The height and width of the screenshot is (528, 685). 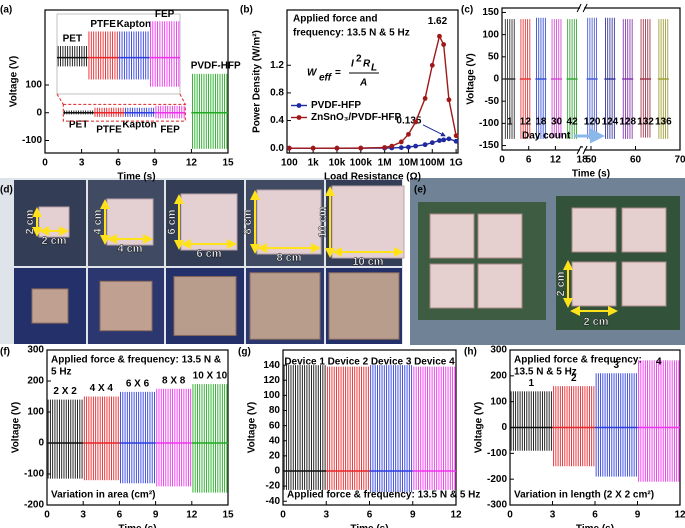 I want to click on series-label: FEP, so click(x=170, y=129).